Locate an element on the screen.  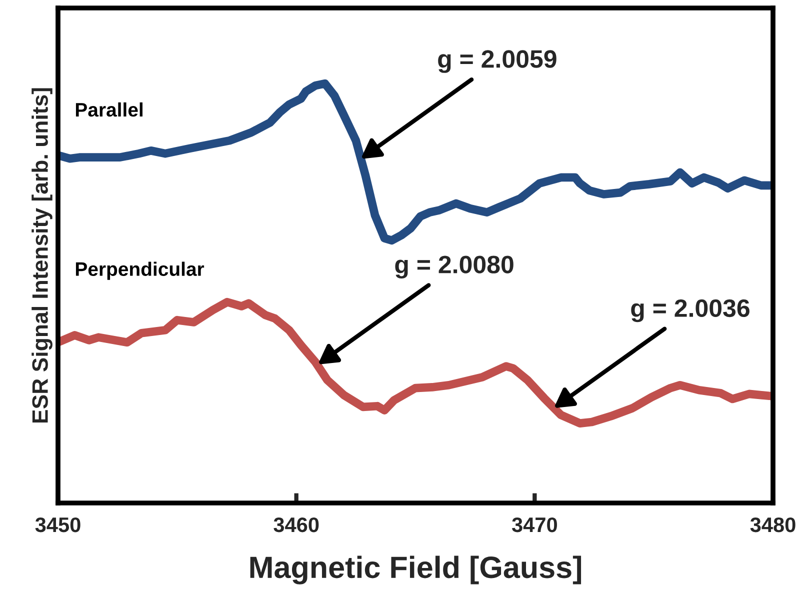
x-tick-label: 3460 is located at coordinates (296, 524).